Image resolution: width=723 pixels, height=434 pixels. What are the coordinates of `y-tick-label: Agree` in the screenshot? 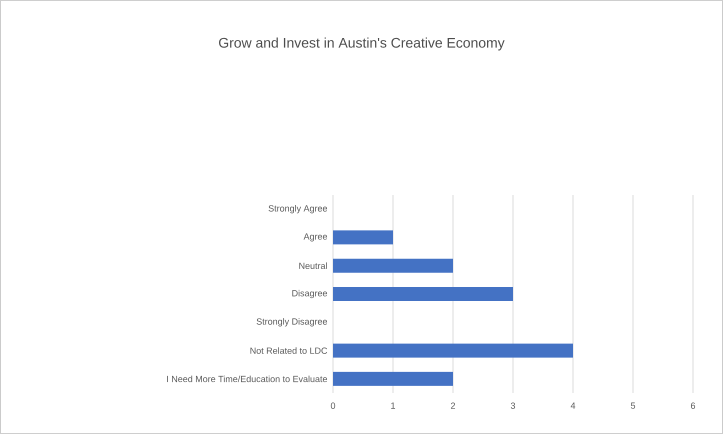 It's located at (316, 237).